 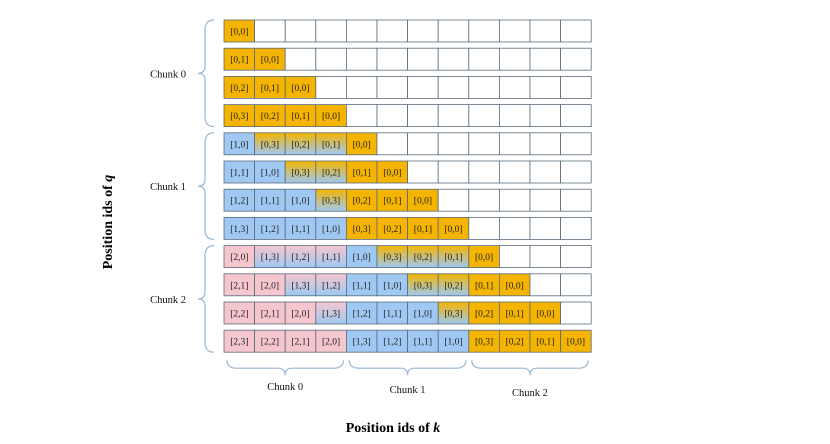 What do you see at coordinates (168, 300) in the screenshot?
I see `row-chunk-label: Chunk 2` at bounding box center [168, 300].